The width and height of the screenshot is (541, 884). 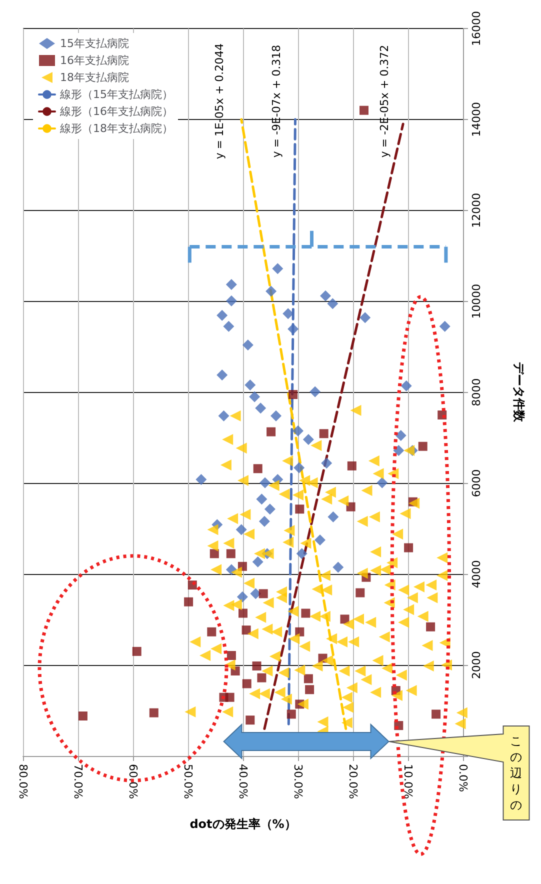 I want to click on legend-label: 15年支払病院, so click(x=94, y=43).